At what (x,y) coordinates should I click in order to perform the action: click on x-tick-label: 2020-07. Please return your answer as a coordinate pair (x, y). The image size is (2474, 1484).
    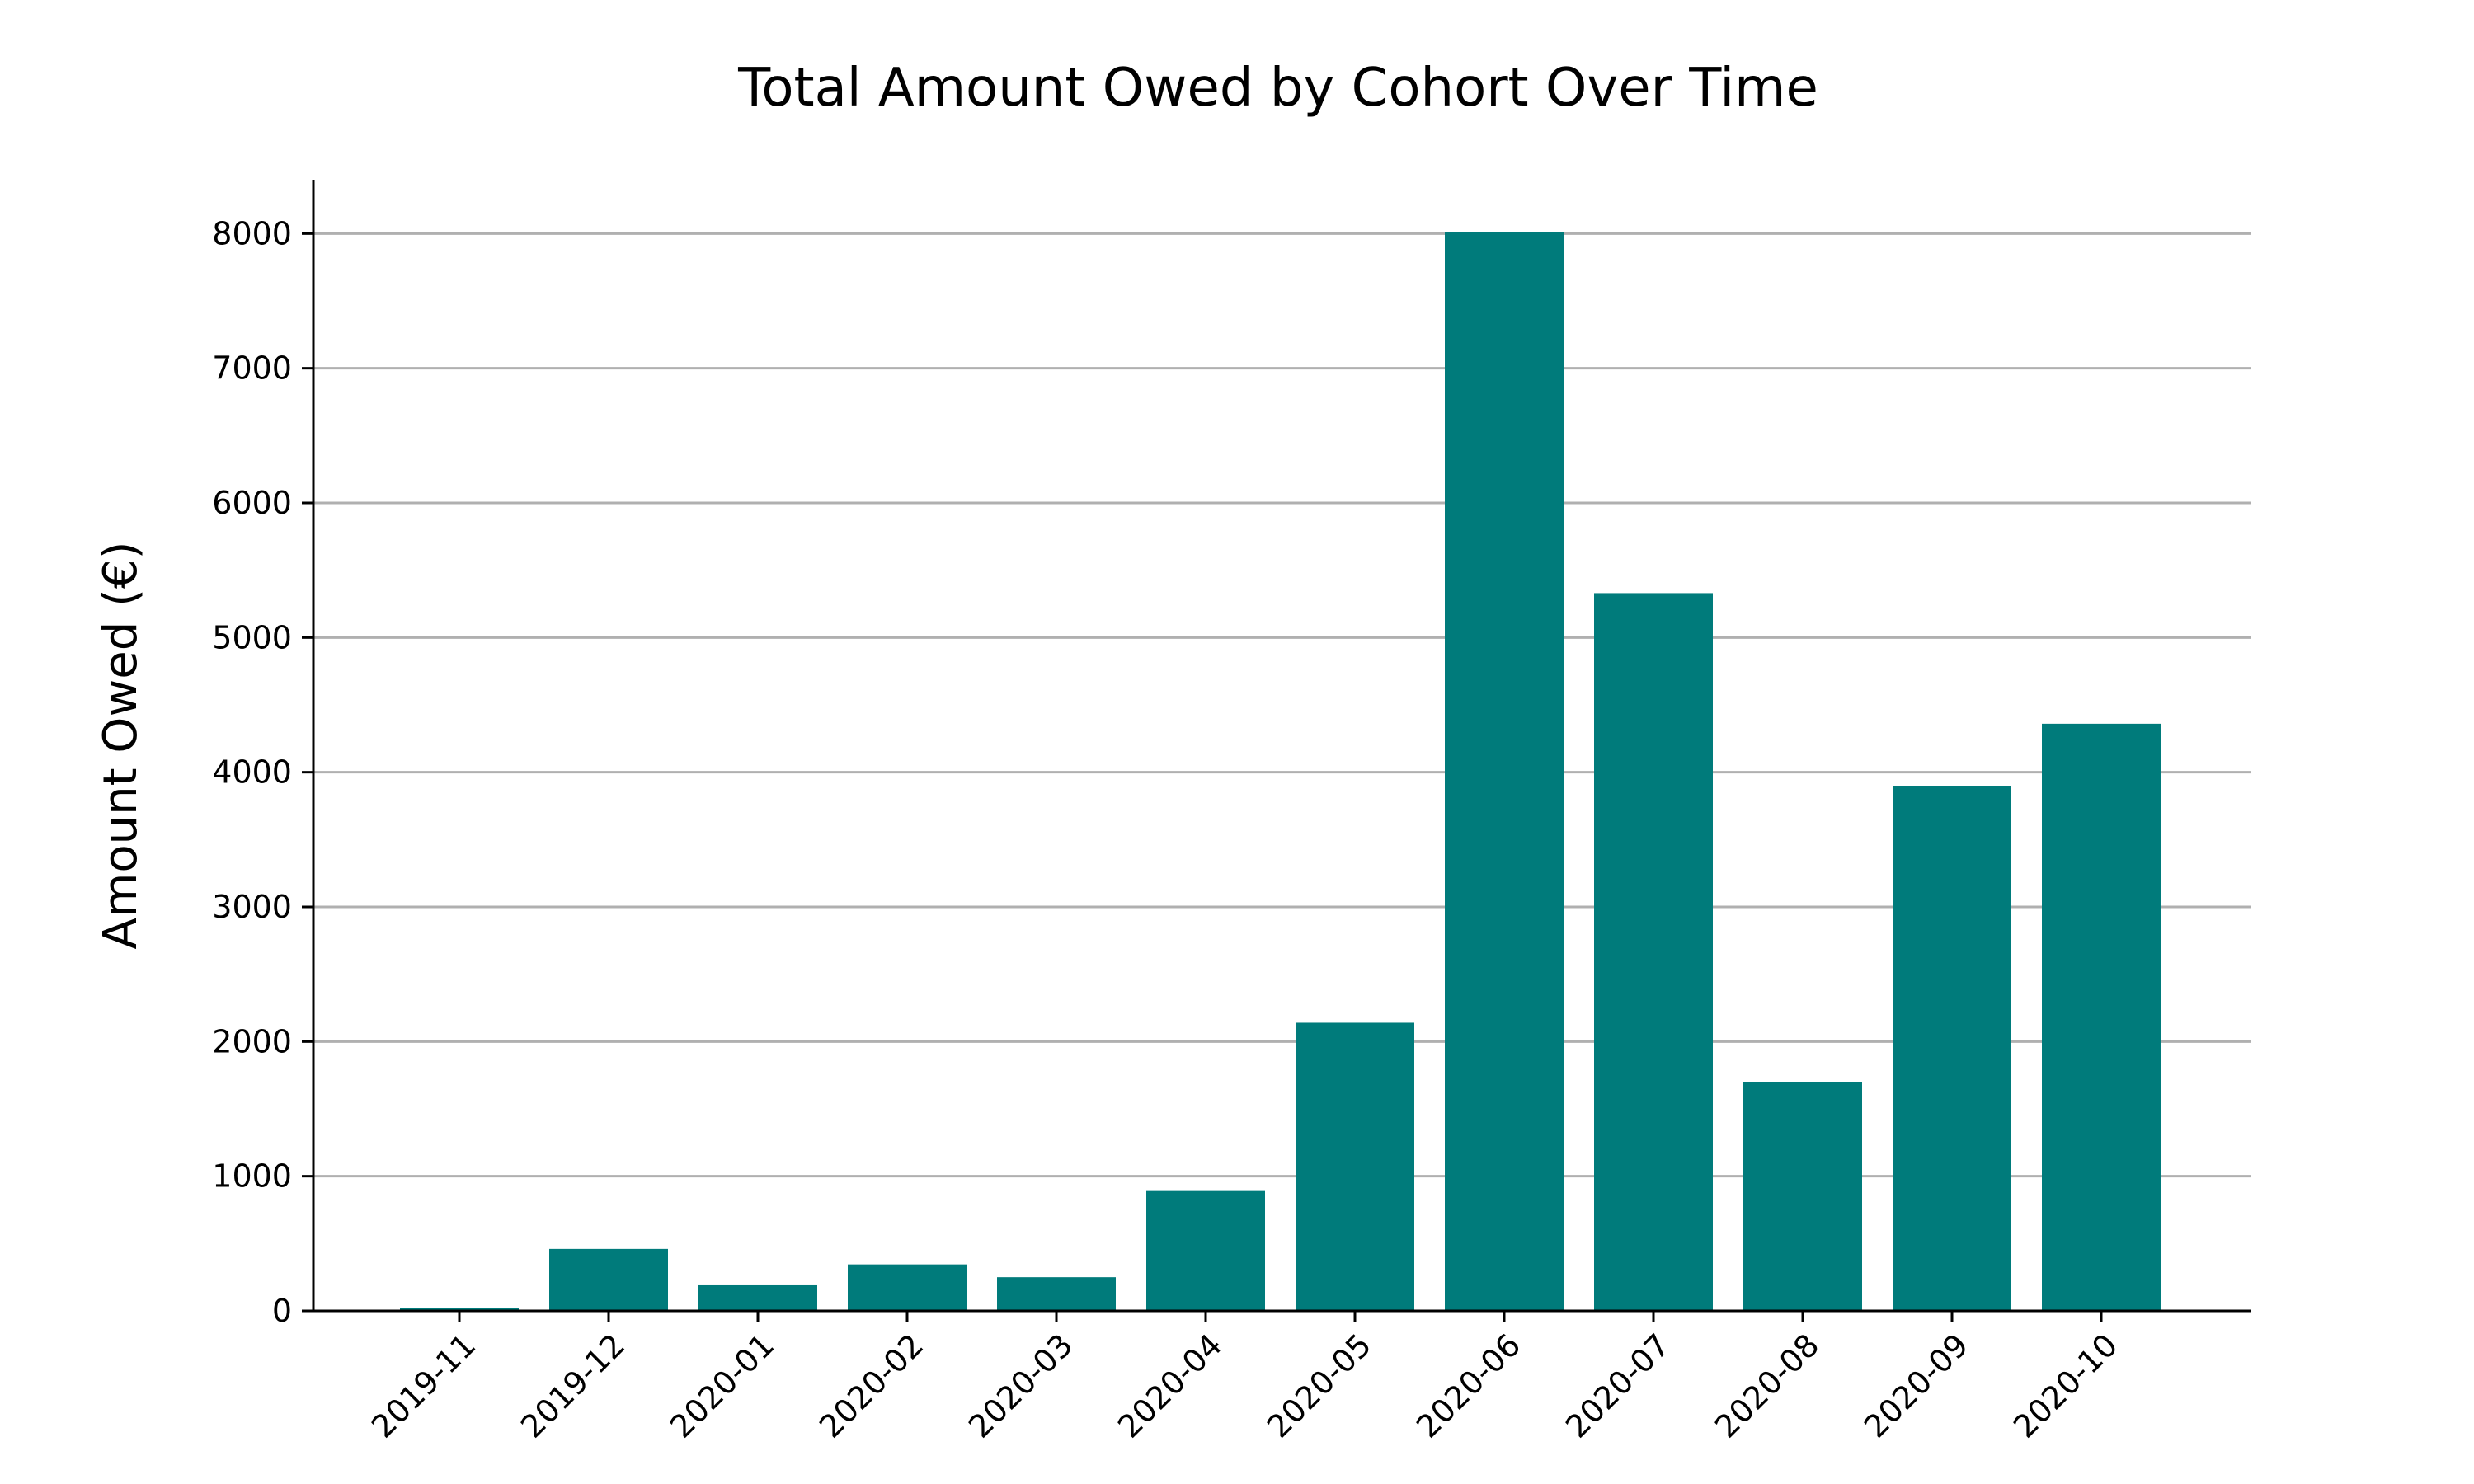
    Looking at the image, I should click on (1618, 1385).